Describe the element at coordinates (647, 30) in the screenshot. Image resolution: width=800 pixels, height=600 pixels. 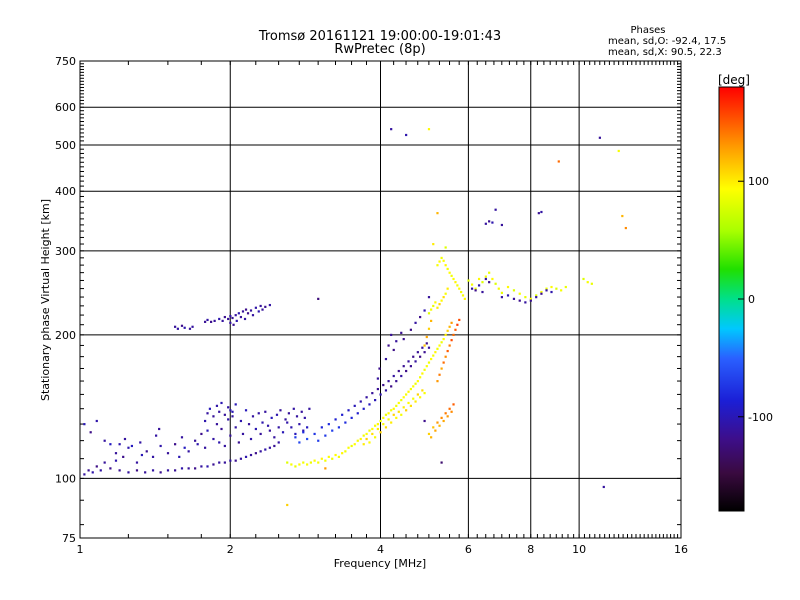
I see `info-heading: Phases` at that location.